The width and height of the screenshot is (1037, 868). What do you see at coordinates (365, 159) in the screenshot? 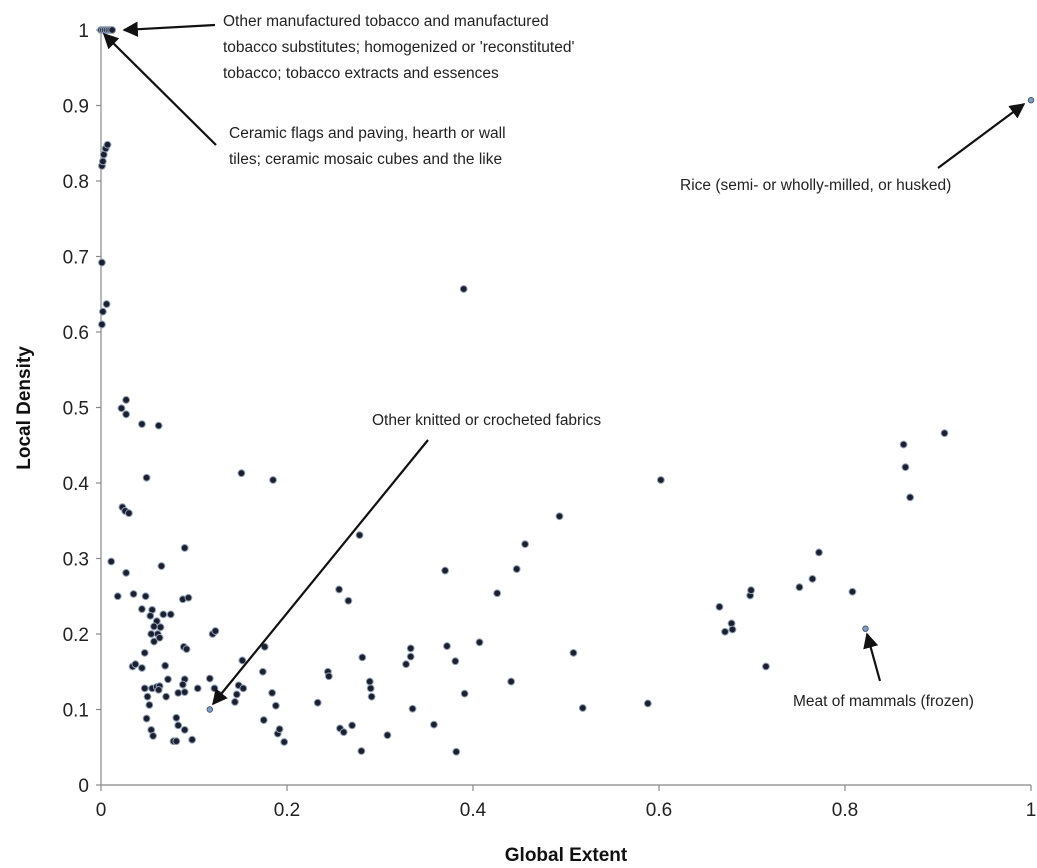
I see `annotation-ceramic-line-2: tiles; ceramic mosaic cubes and the like` at bounding box center [365, 159].